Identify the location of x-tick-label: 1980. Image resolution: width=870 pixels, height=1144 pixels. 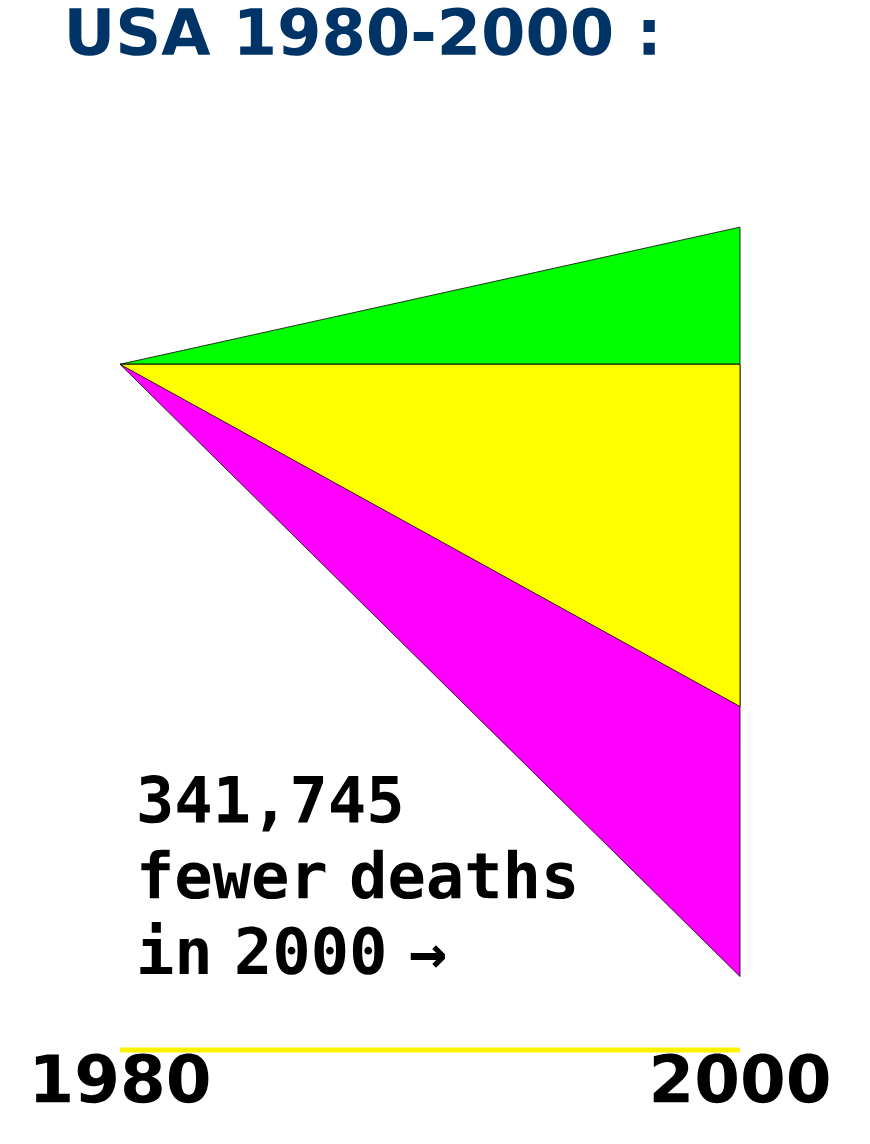
(122, 1078).